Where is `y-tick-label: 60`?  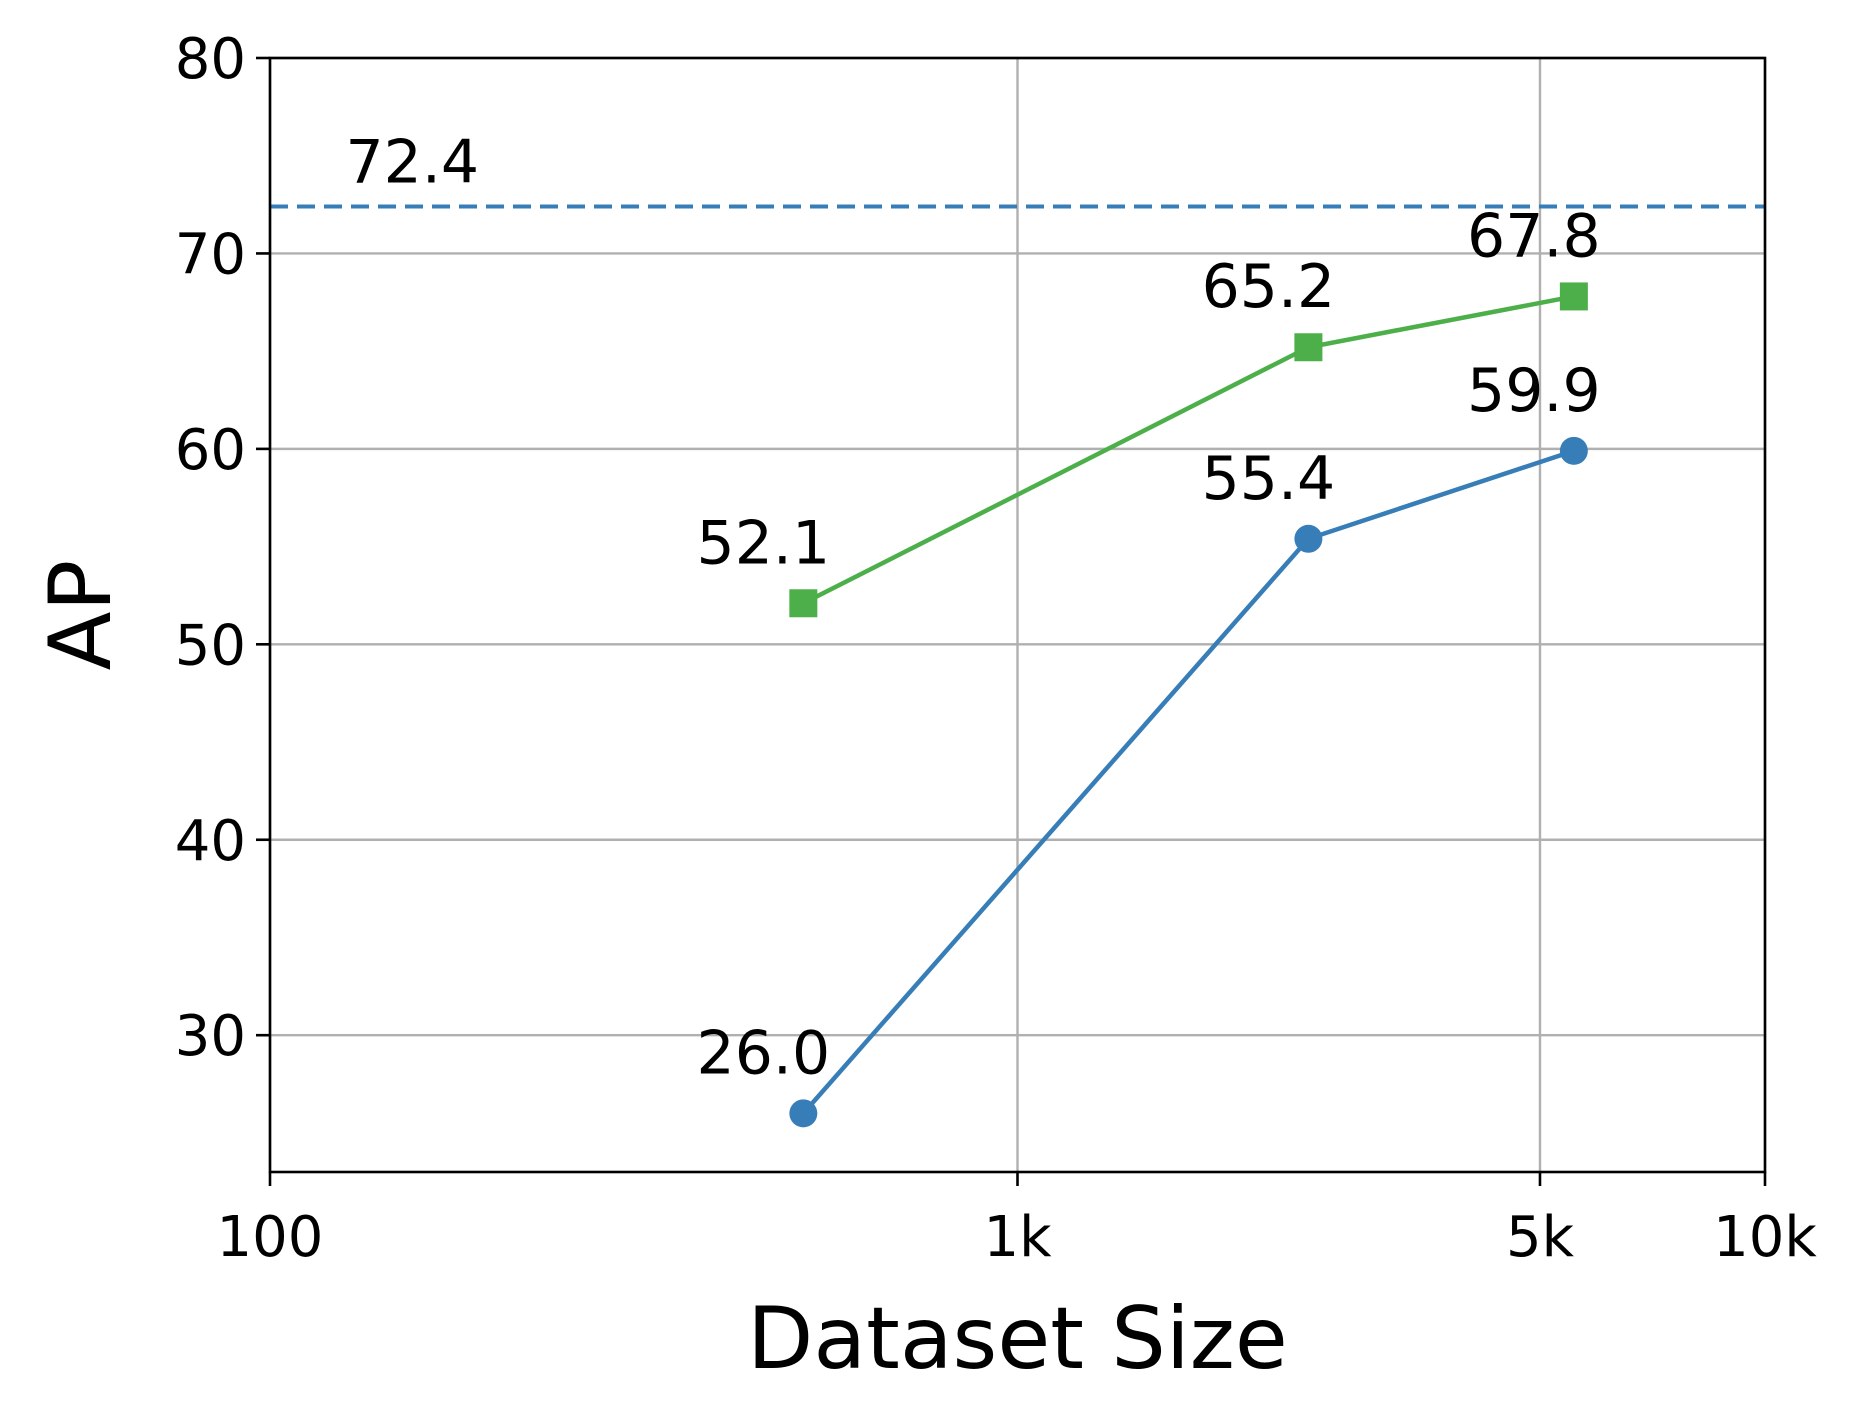
y-tick-label: 60 is located at coordinates (210, 450).